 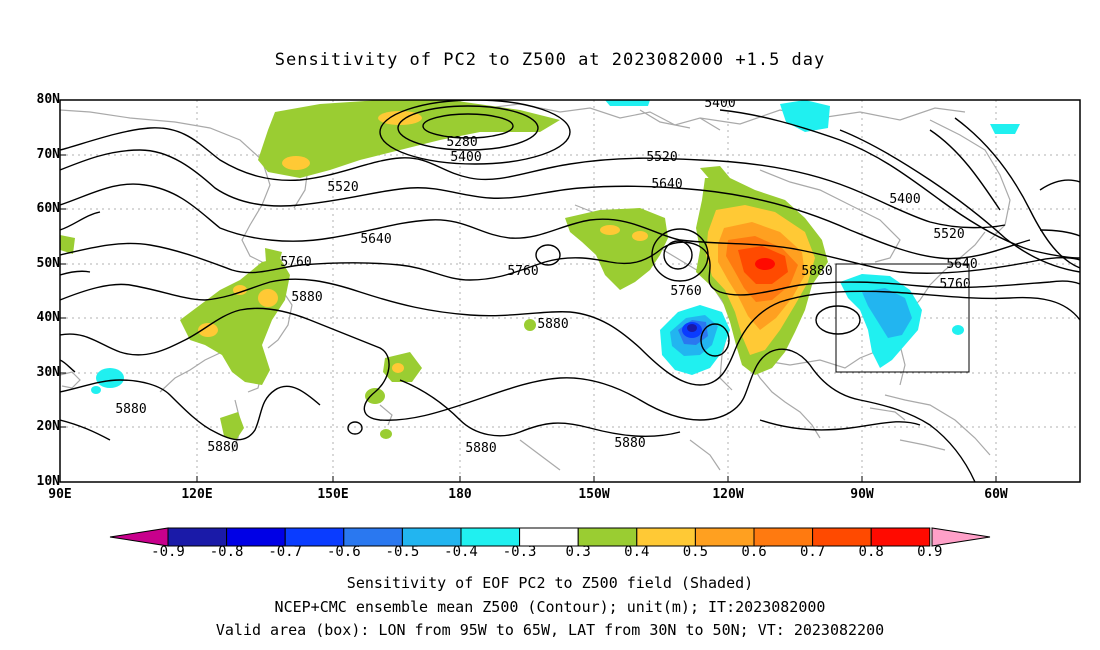 I want to click on lat-label-60n: 60N, so click(x=48, y=208).